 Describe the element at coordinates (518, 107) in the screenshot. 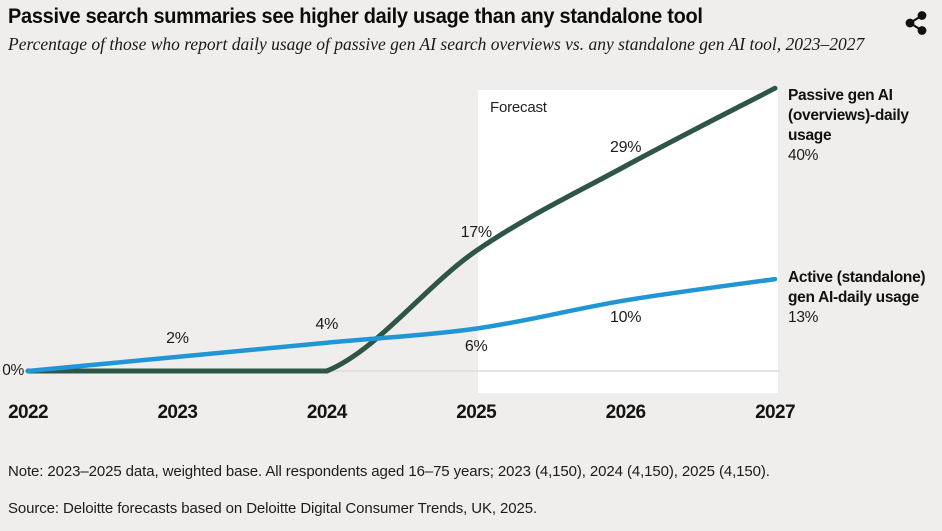

I see `forecast-label: Forecast` at that location.